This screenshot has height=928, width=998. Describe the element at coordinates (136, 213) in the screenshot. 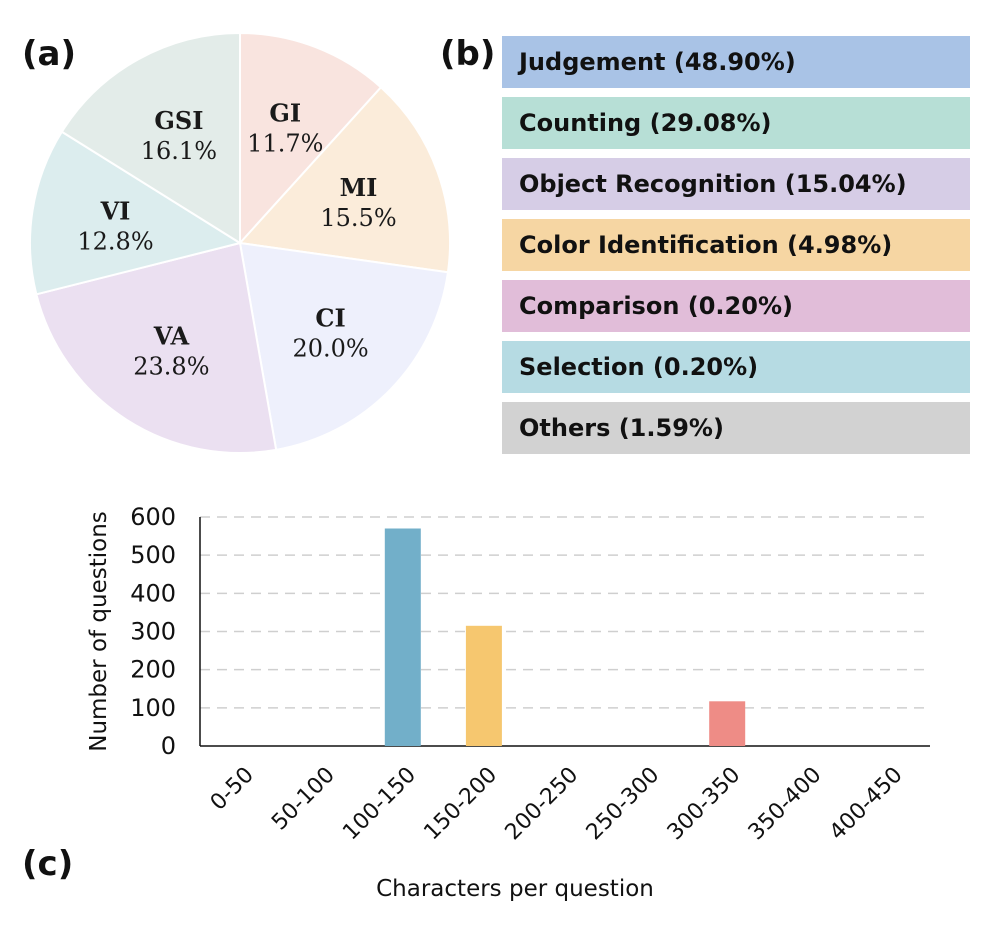

I see `pie-slice-vi` at that location.